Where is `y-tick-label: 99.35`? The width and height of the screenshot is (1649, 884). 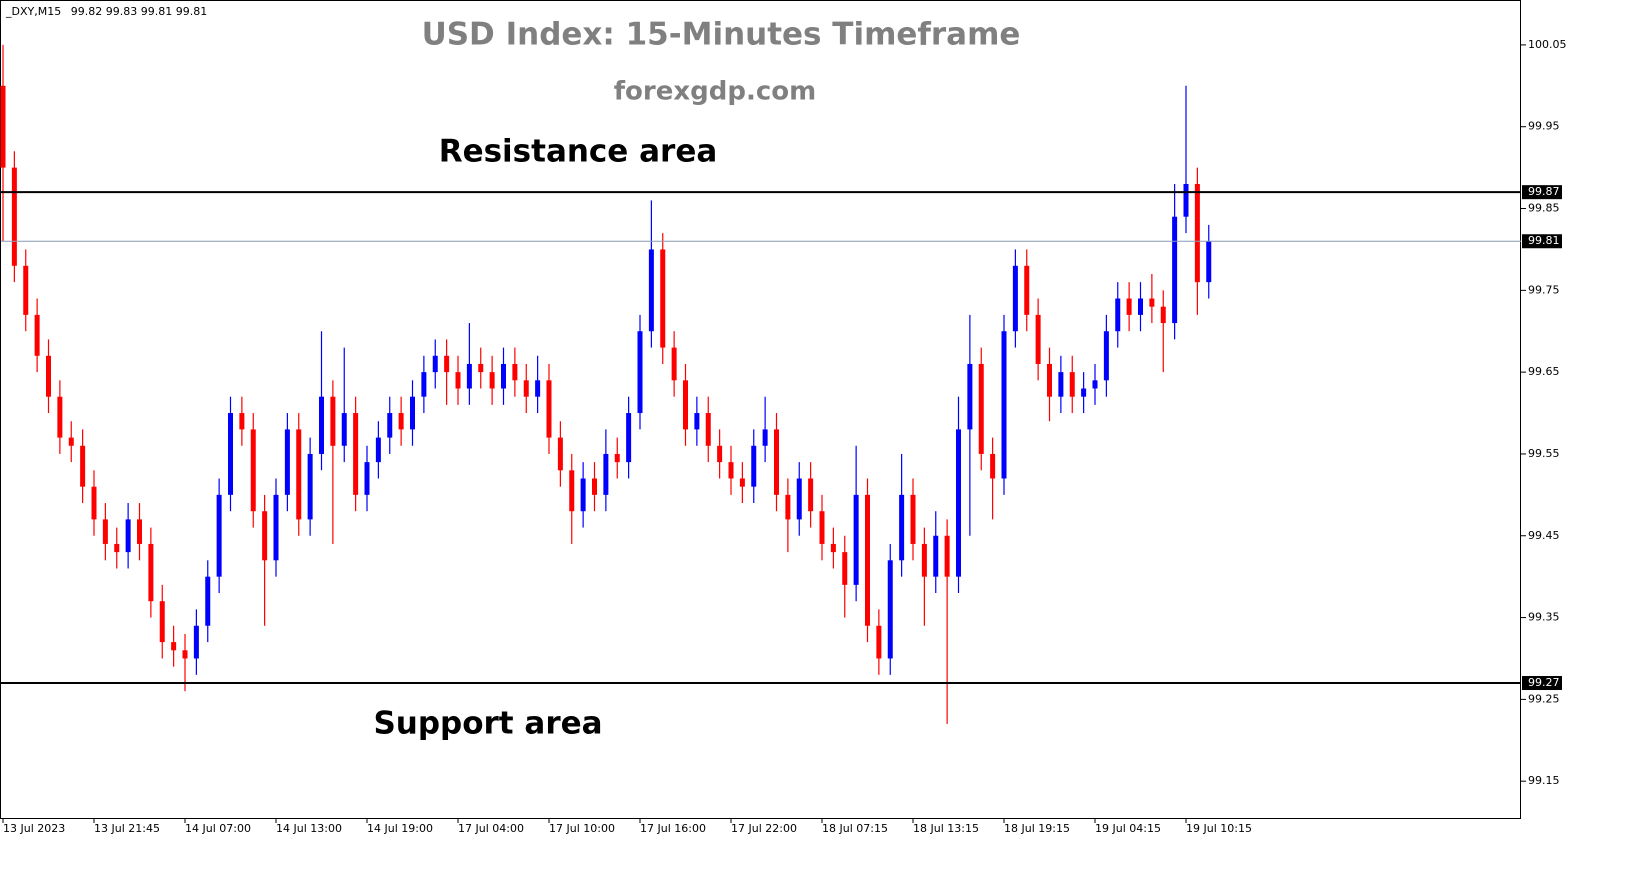 y-tick-label: 99.35 is located at coordinates (1544, 617).